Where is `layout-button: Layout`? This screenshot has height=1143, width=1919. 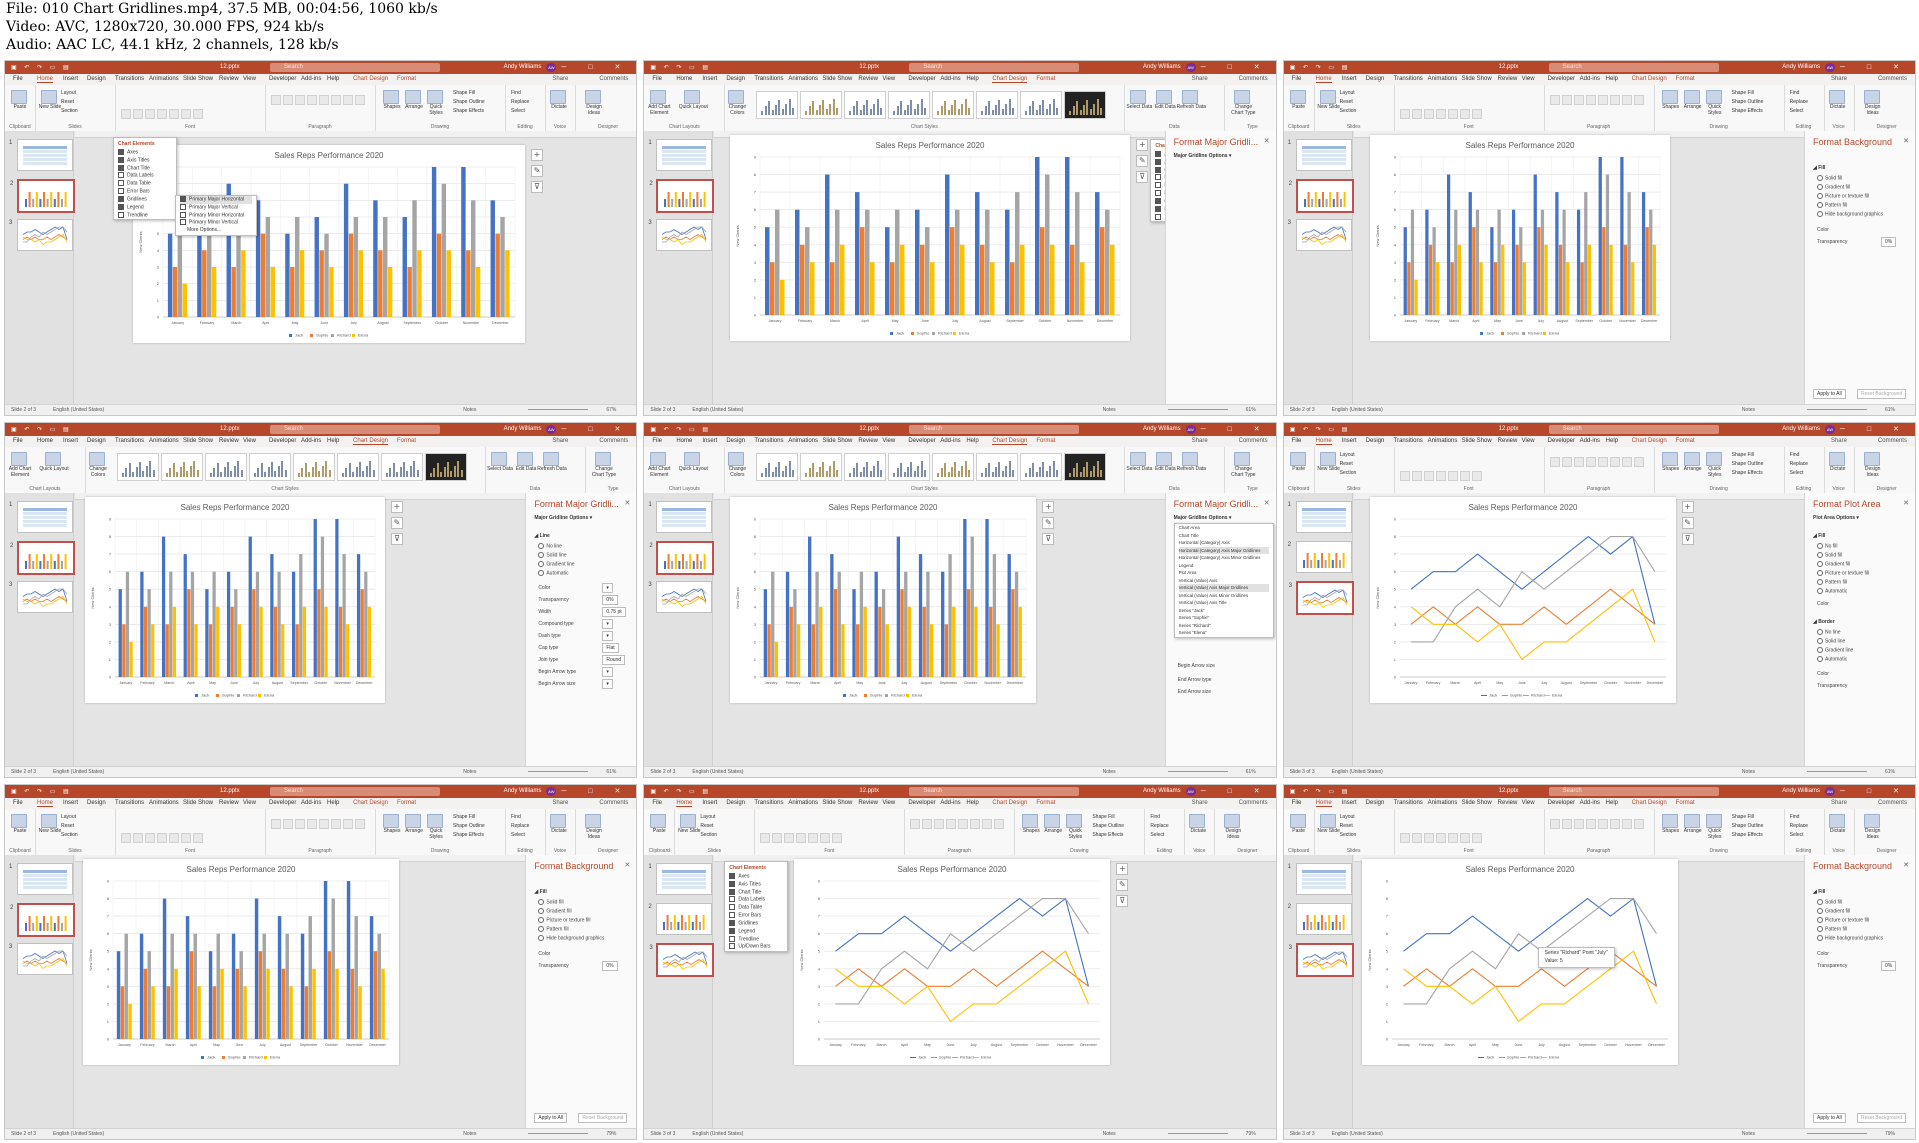 layout-button: Layout is located at coordinates (1347, 817).